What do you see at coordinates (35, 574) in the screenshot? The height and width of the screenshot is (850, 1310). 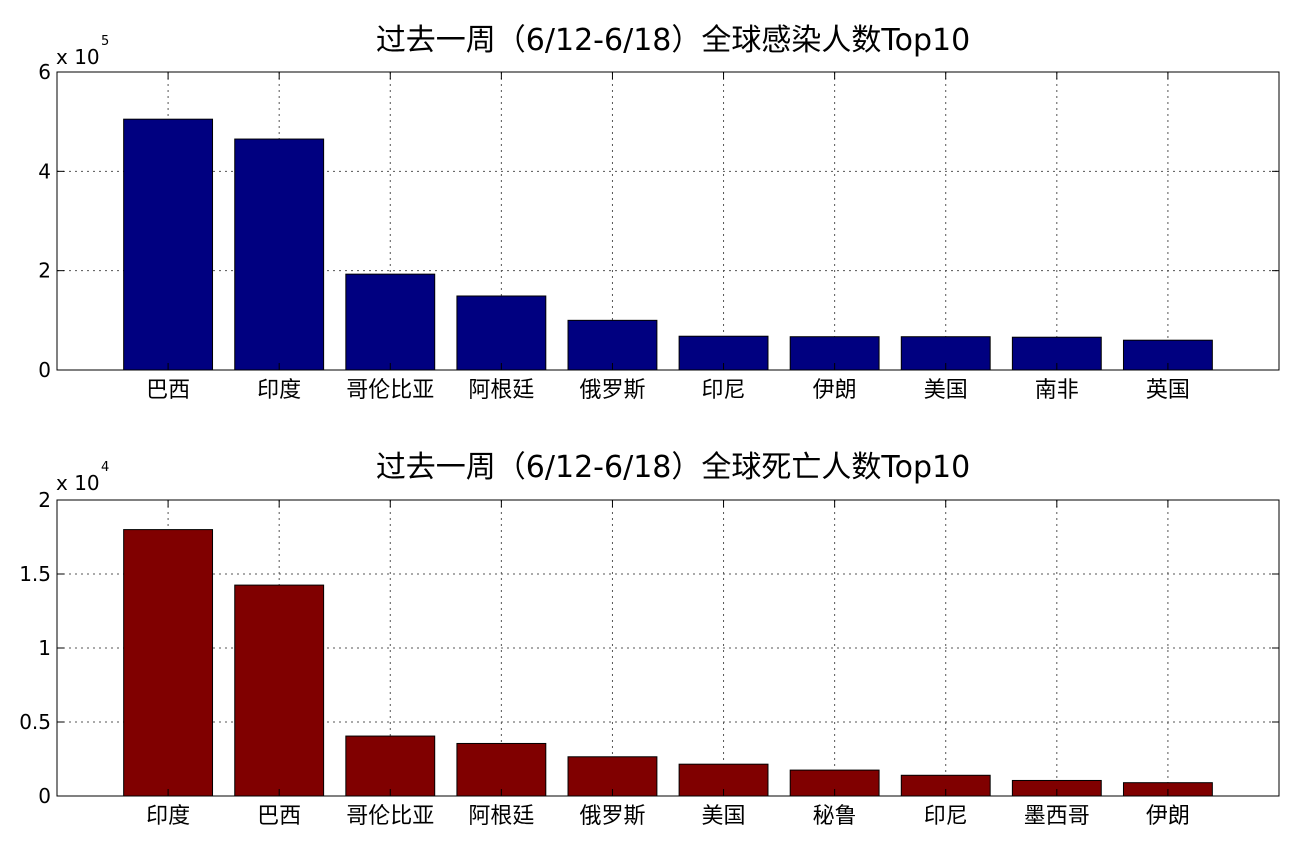 I see `y-tick-label: 1.5` at bounding box center [35, 574].